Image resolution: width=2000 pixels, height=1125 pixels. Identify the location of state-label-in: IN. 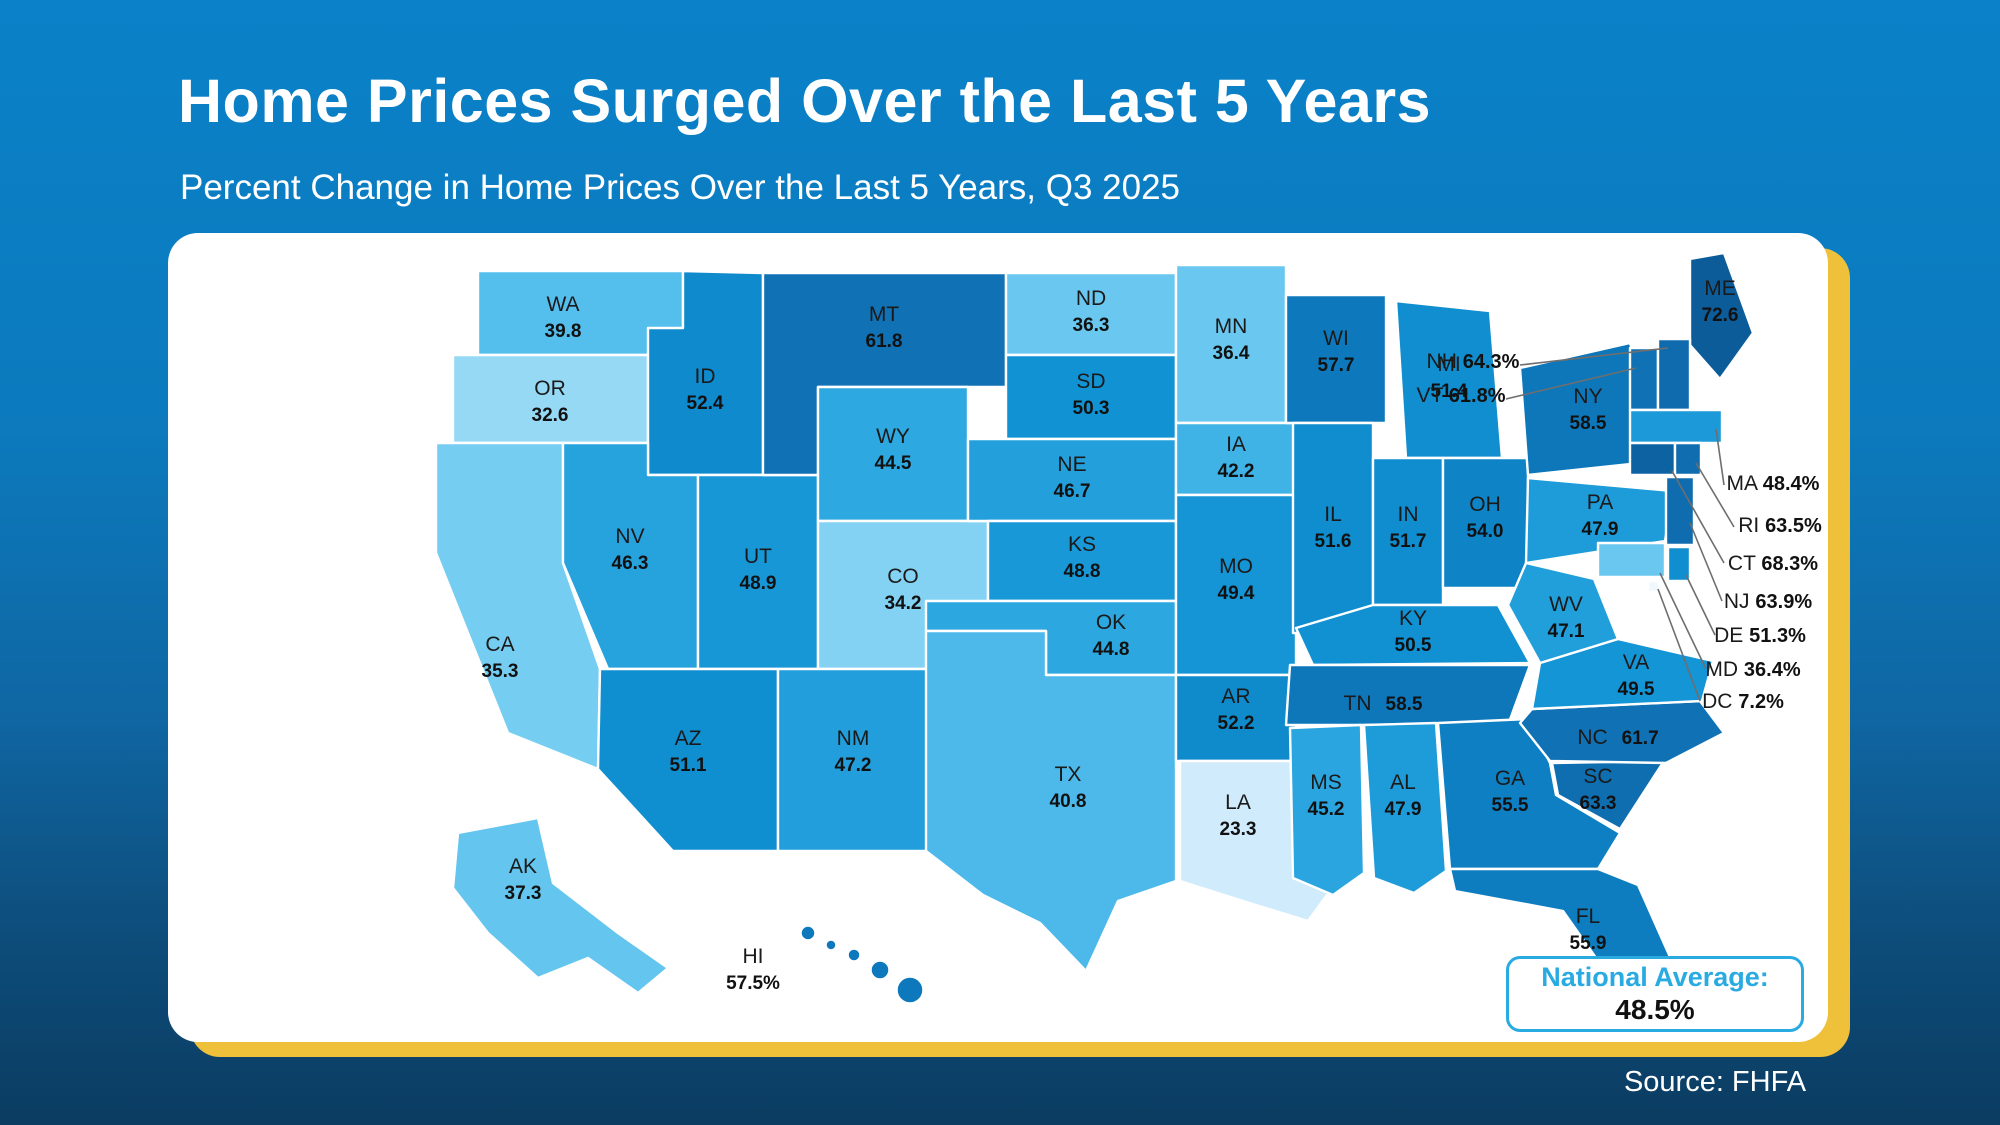
(1408, 514).